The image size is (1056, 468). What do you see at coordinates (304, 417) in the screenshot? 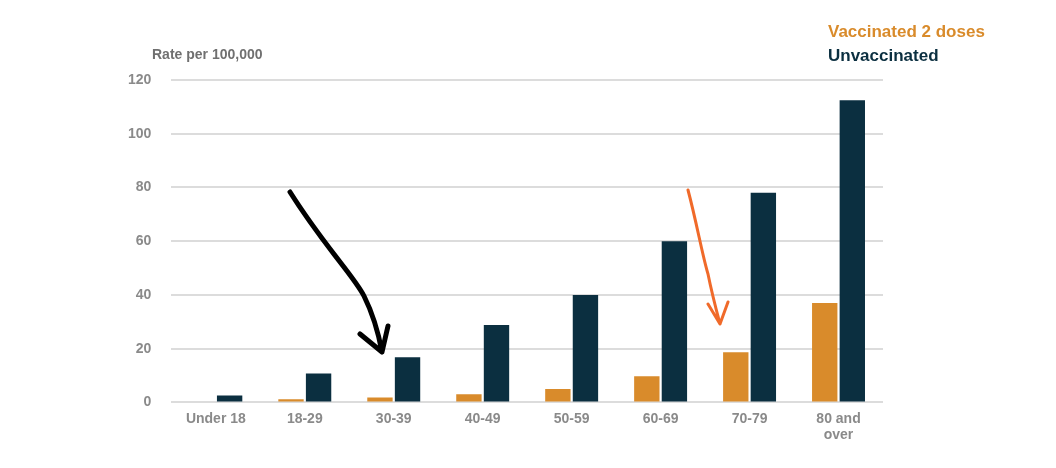
I see `x-tick-label: 18-29` at bounding box center [304, 417].